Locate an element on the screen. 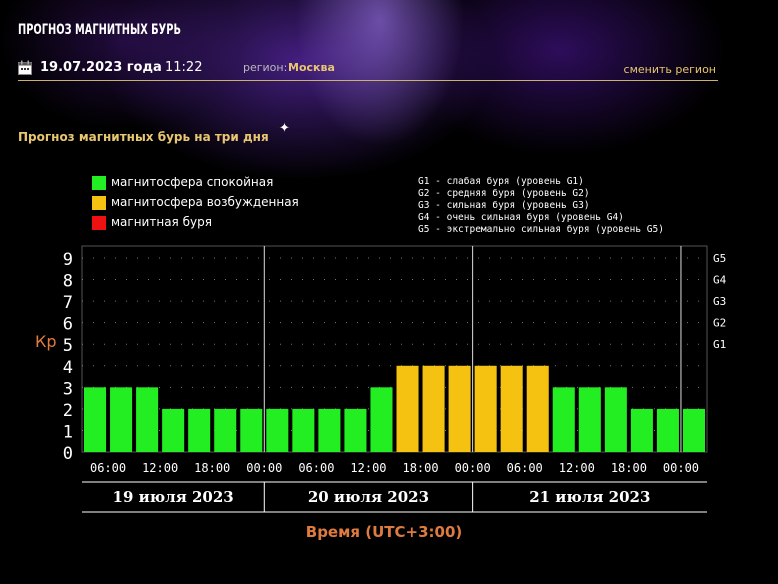 The width and height of the screenshot is (778, 584). g-tick-label: G2 is located at coordinates (719, 323).